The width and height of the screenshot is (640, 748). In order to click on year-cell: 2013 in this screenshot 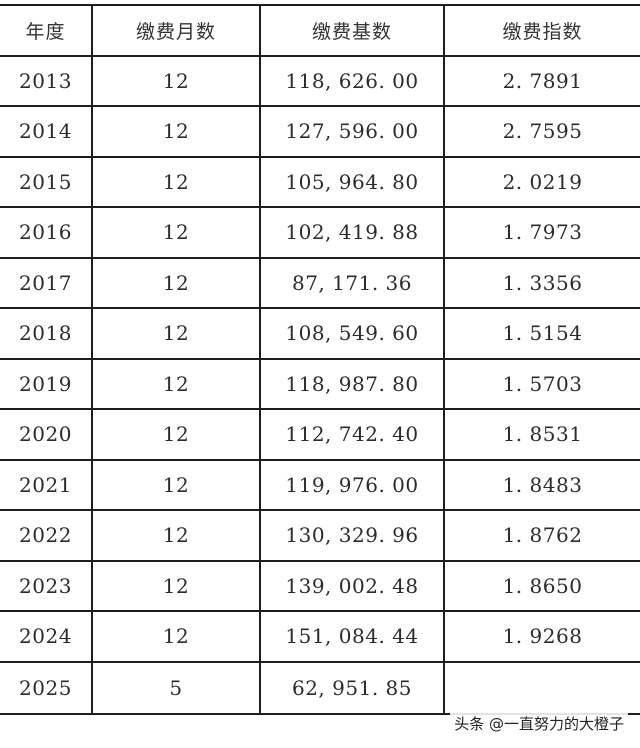, I will do `click(46, 80)`.